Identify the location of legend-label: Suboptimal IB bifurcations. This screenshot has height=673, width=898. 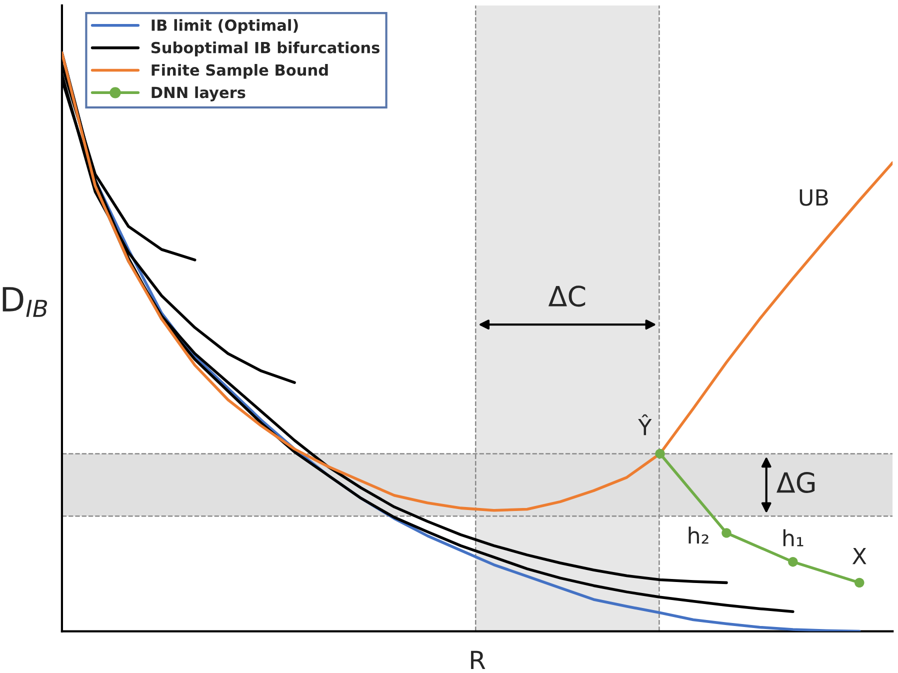
(265, 49).